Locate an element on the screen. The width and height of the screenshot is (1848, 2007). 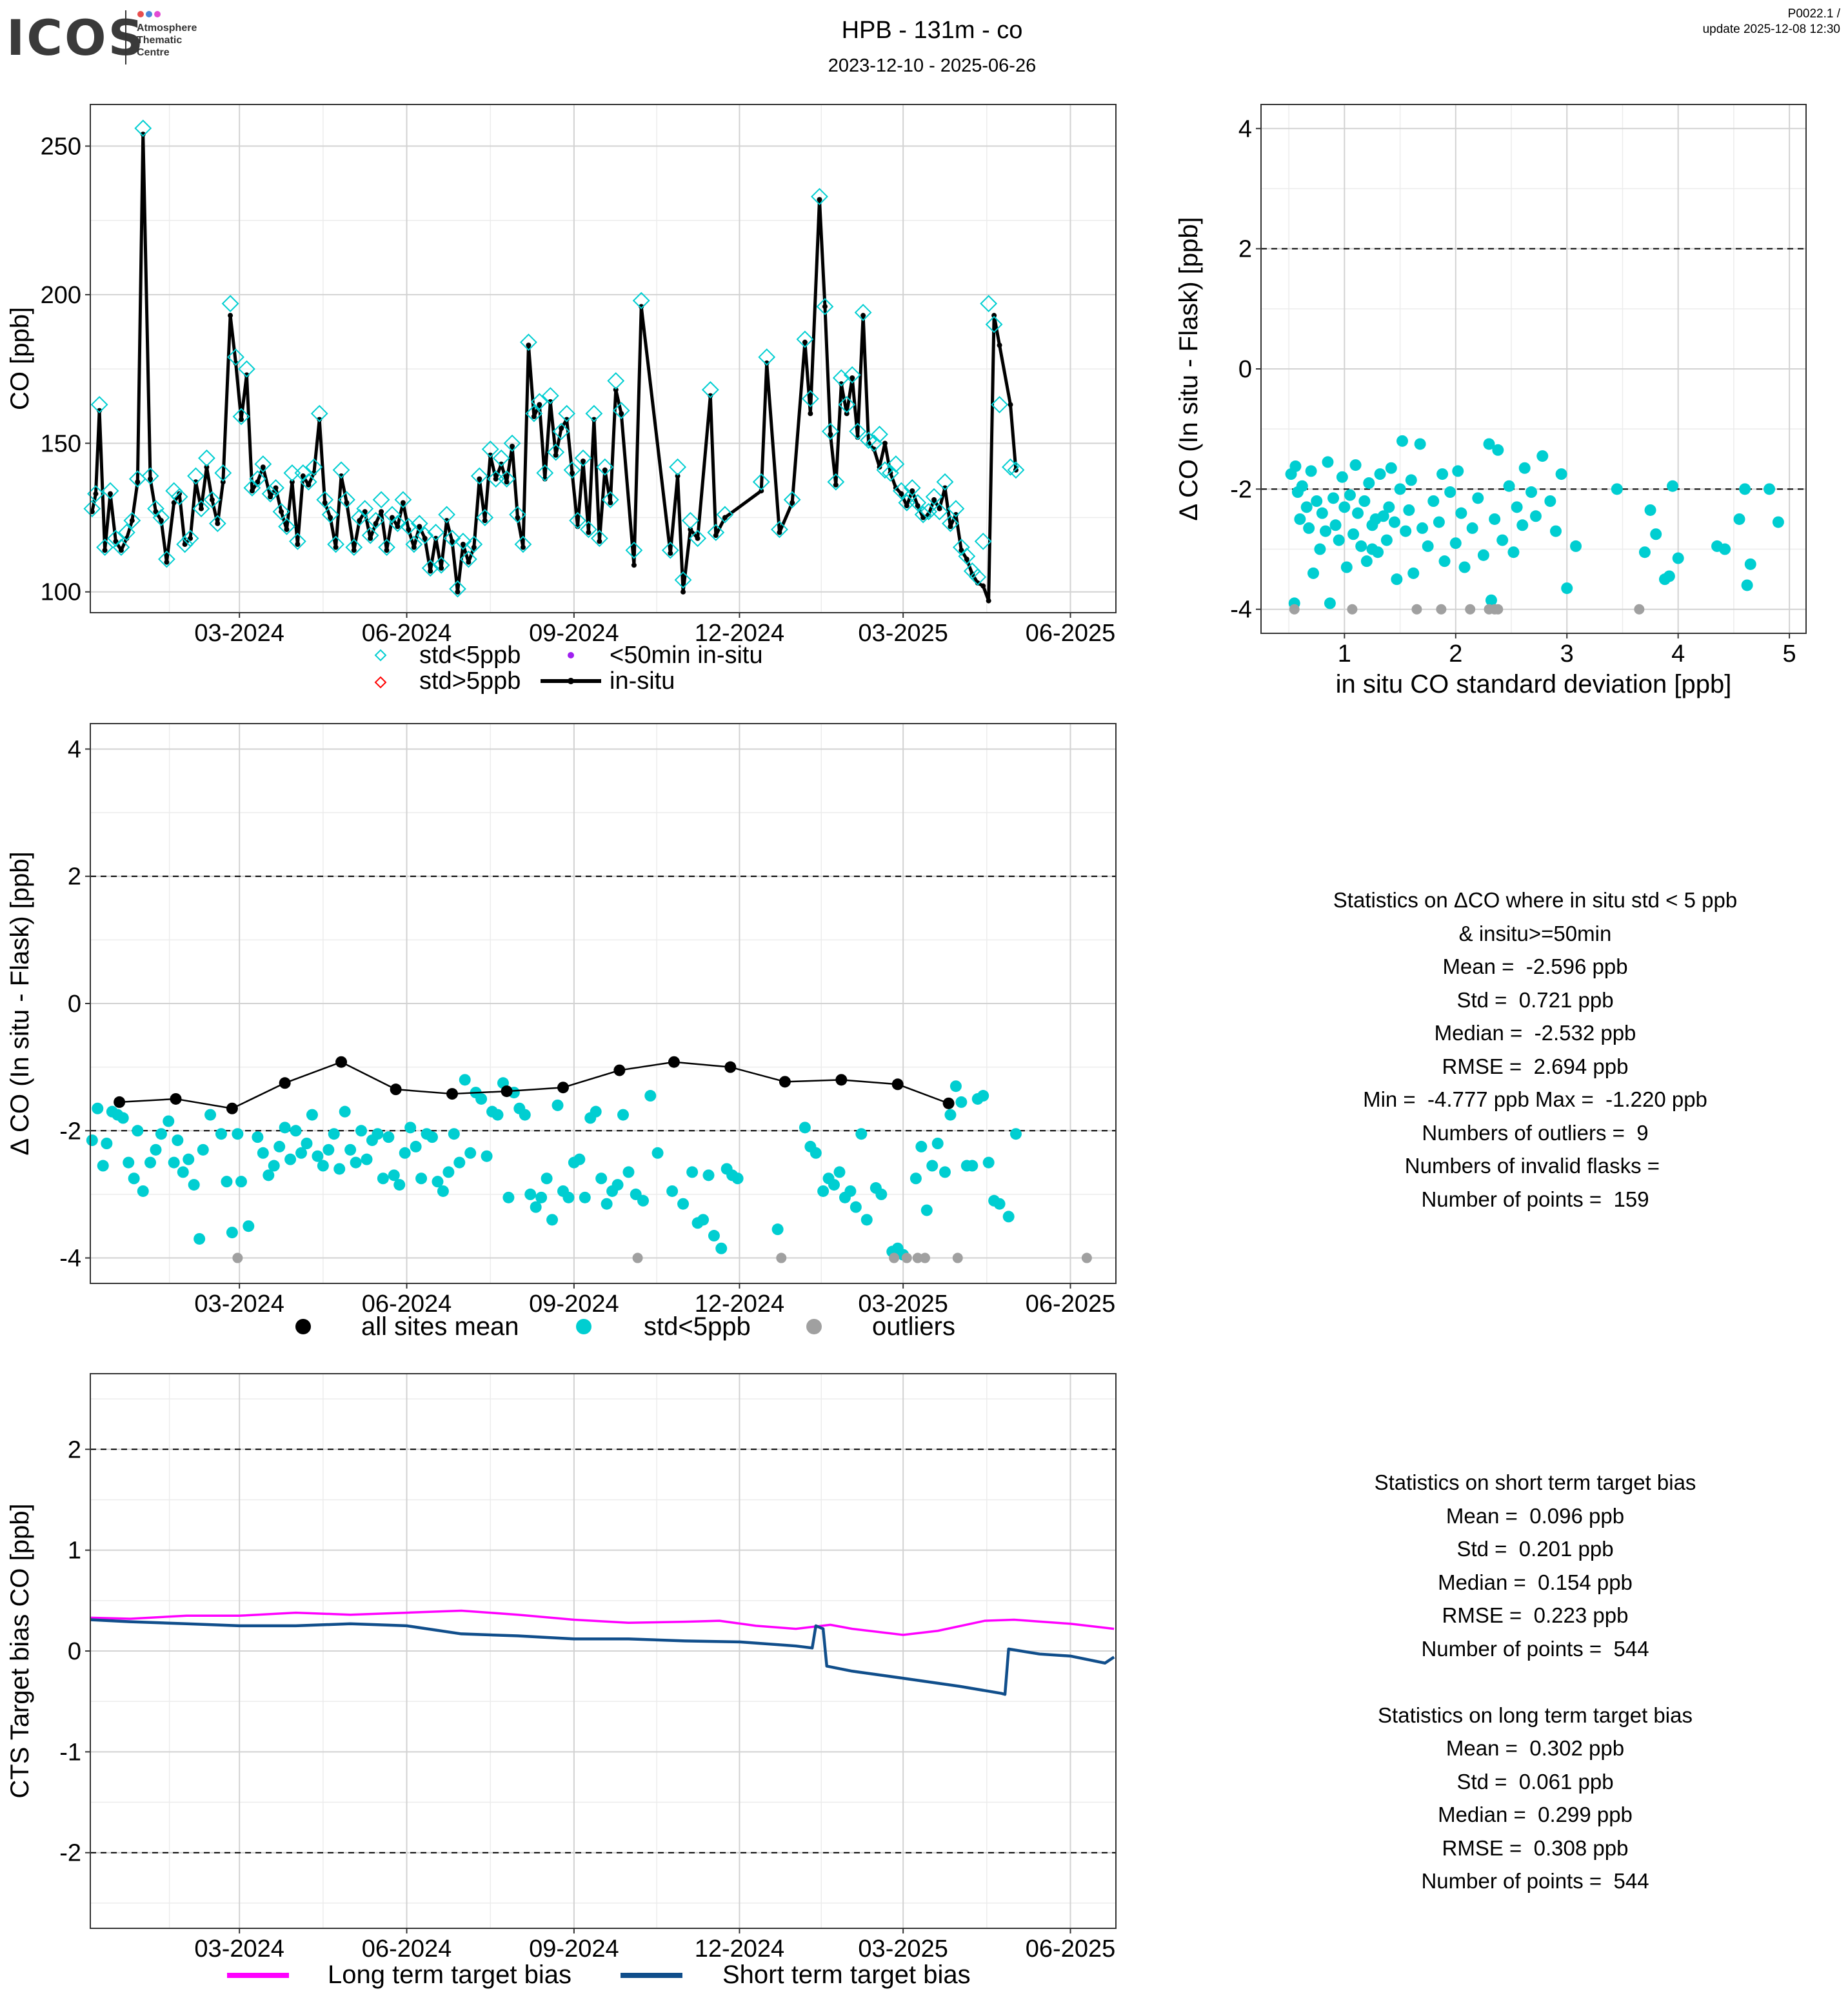
legend-insitu-label: in-situ is located at coordinates (642, 681).